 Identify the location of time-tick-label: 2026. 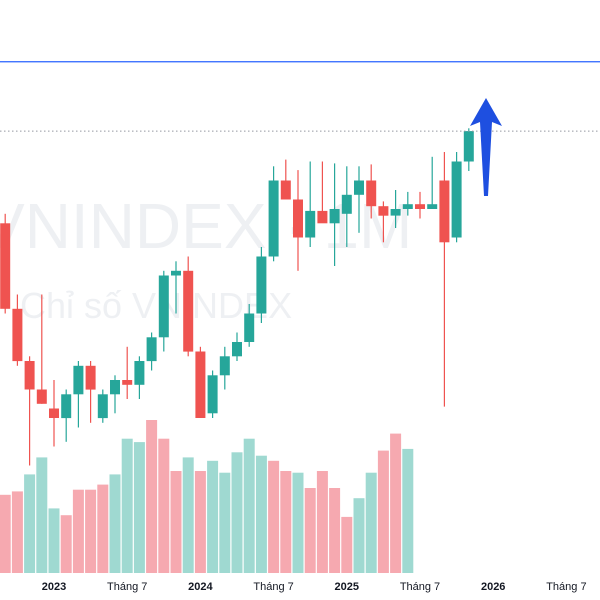
(493, 587).